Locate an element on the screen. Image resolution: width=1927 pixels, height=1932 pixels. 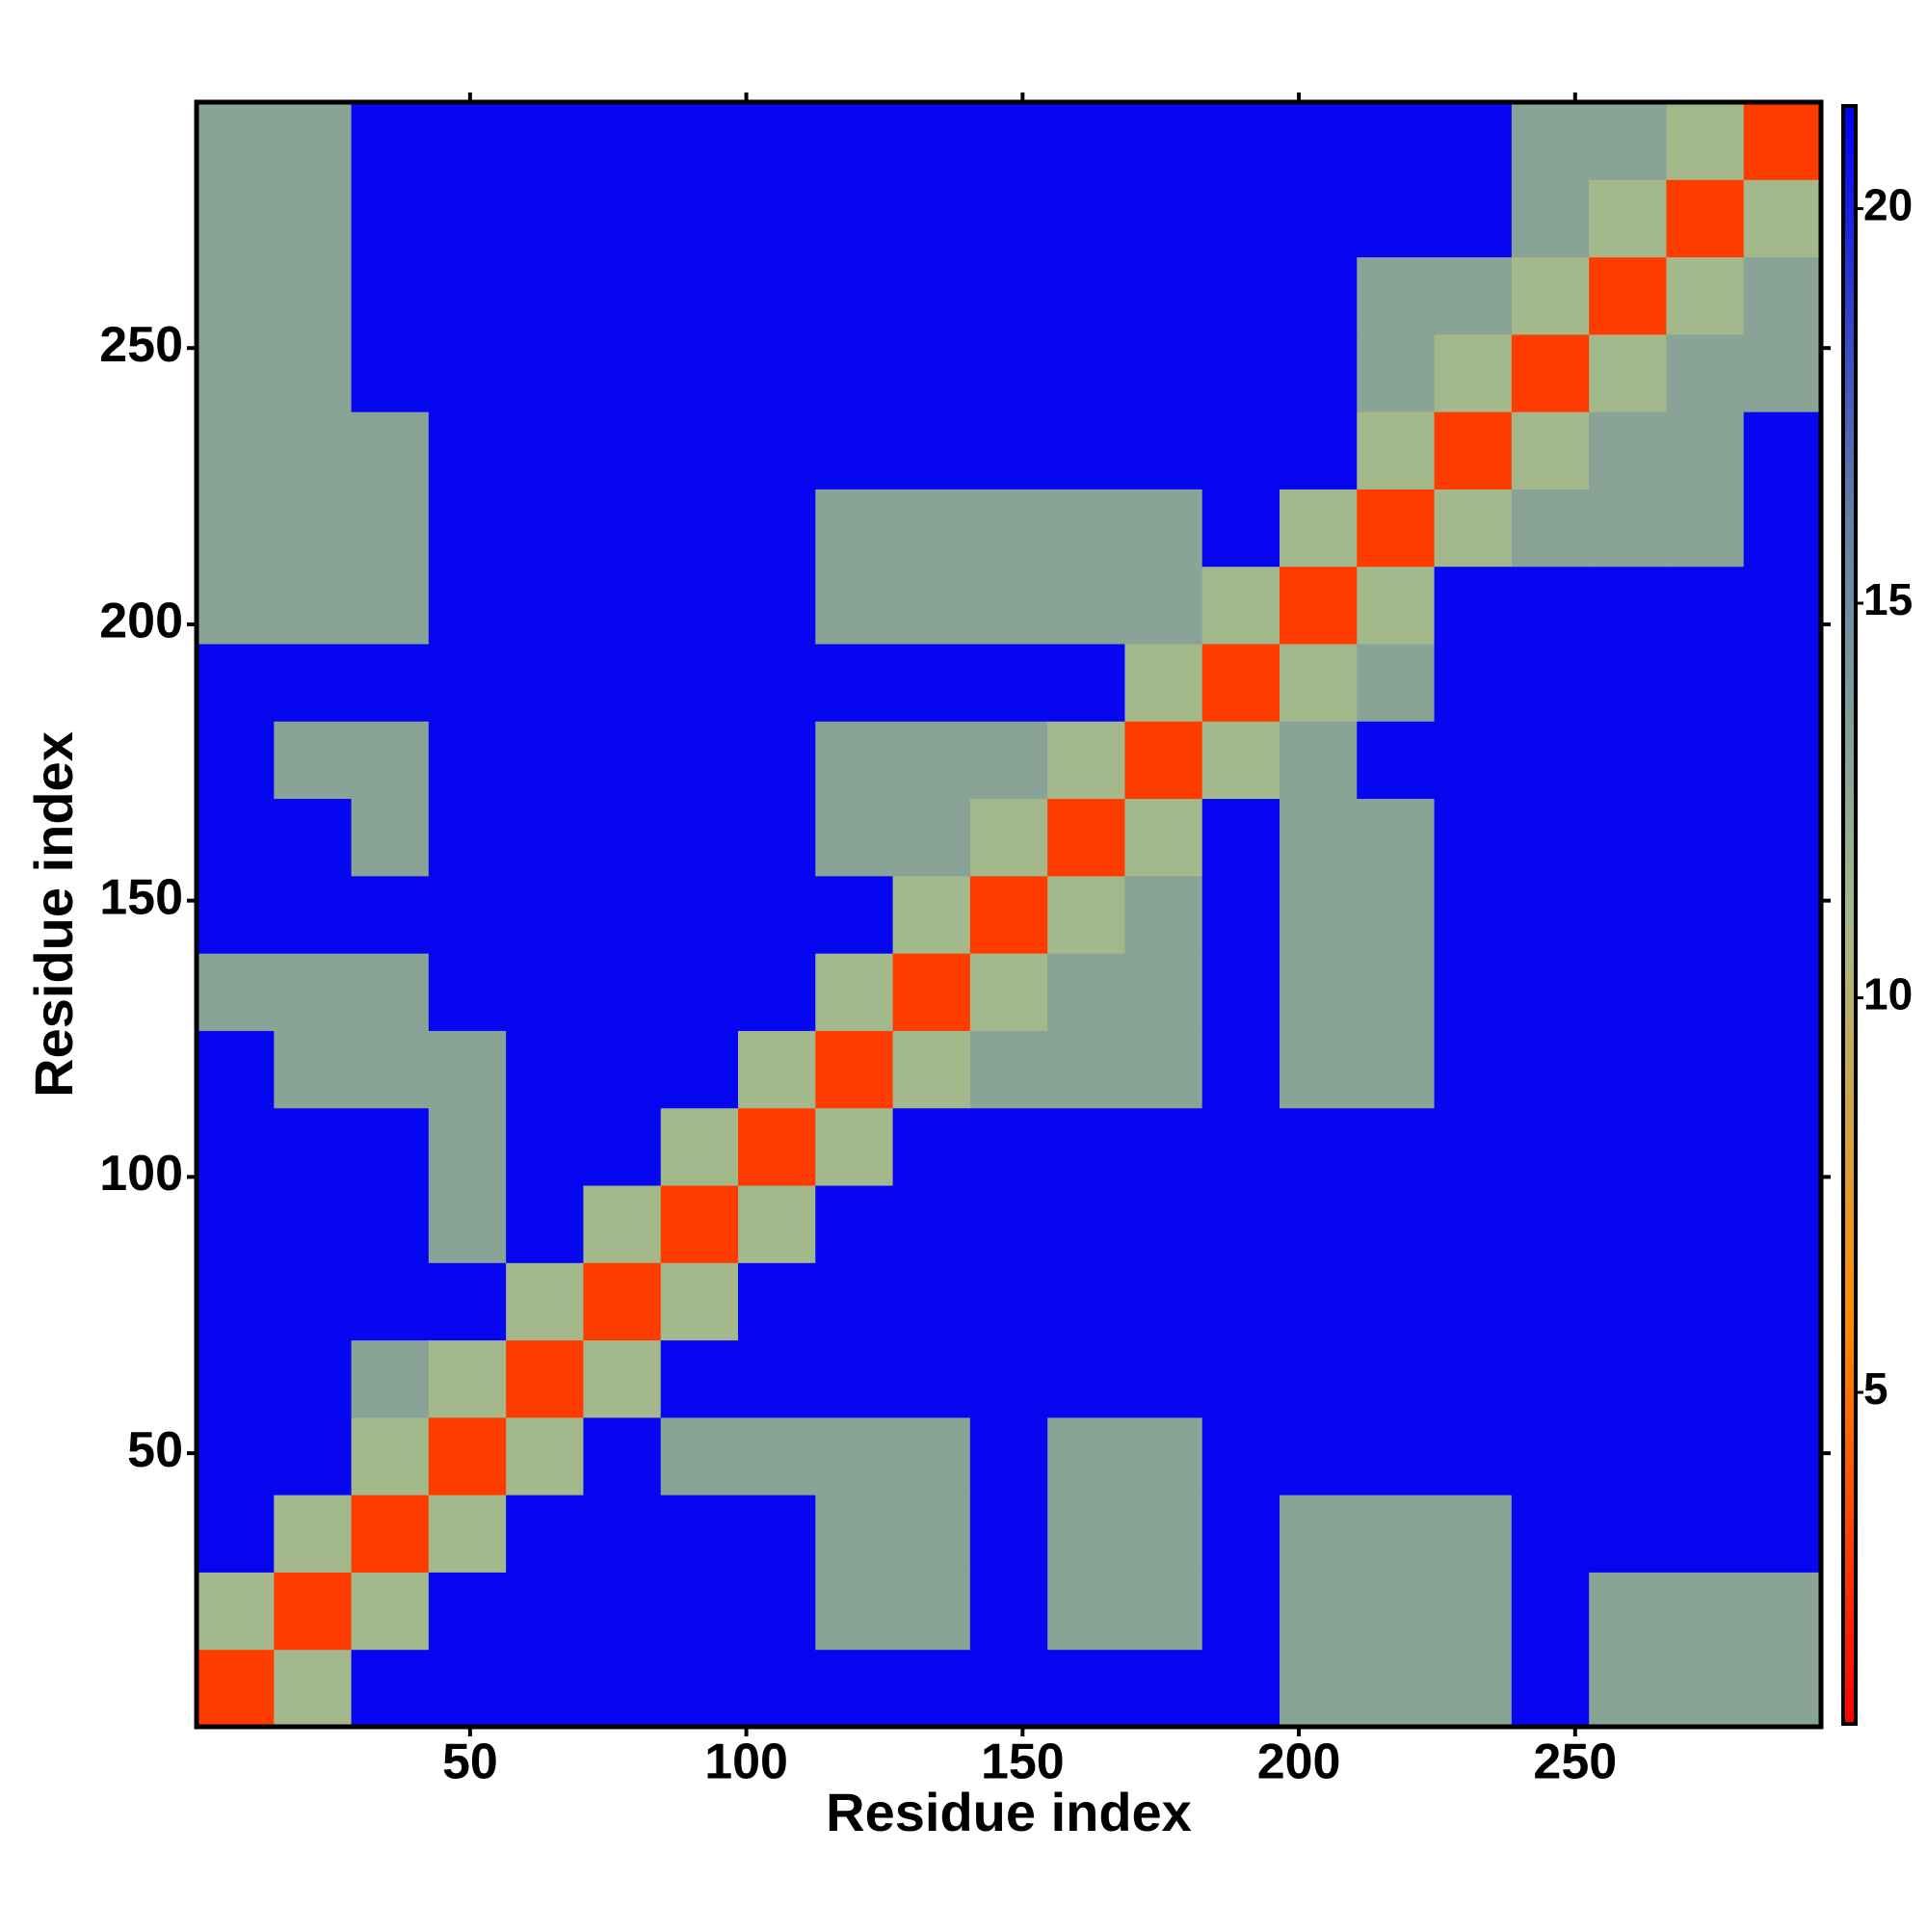
x-tick-label: 250 is located at coordinates (1575, 1762).